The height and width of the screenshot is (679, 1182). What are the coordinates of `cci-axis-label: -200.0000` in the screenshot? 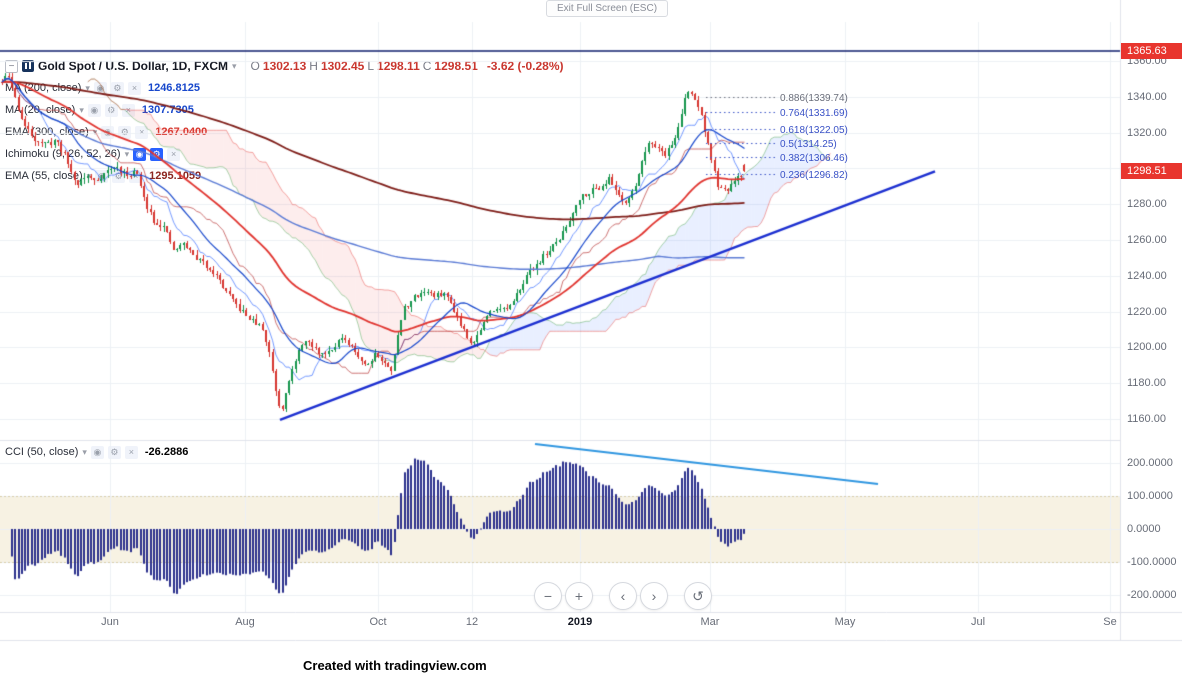 It's located at (1152, 595).